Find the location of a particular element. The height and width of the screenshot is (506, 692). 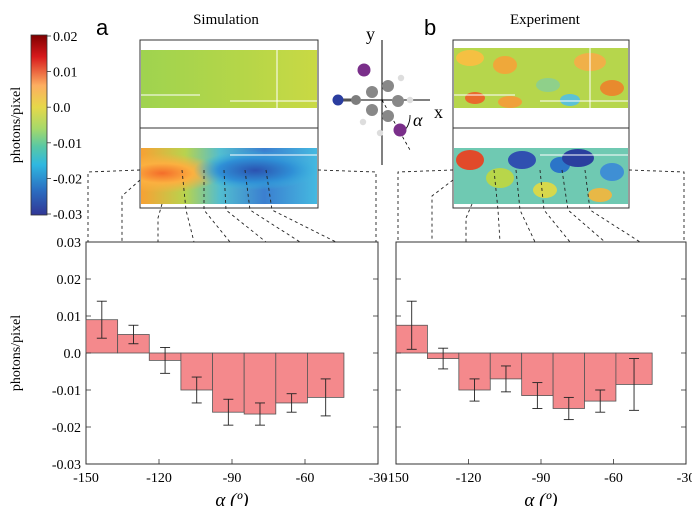

axis-y-label: y is located at coordinates (370, 34).